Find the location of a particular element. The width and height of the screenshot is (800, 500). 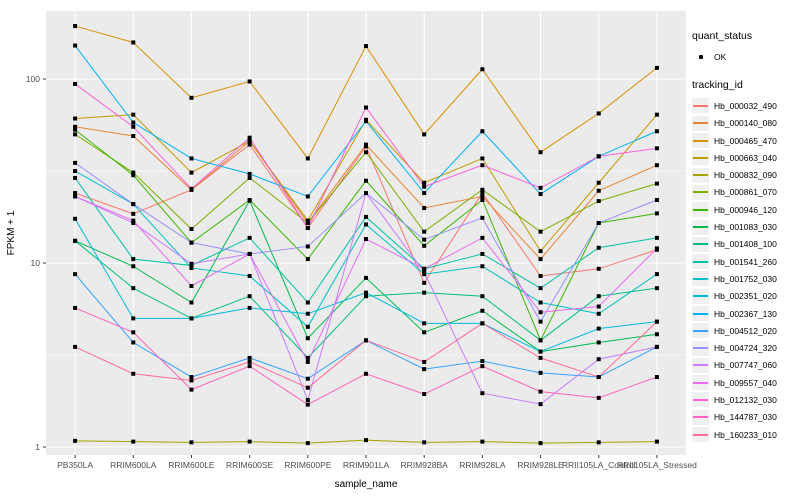

legend-entry: Hb_000465_470 is located at coordinates (745, 140).